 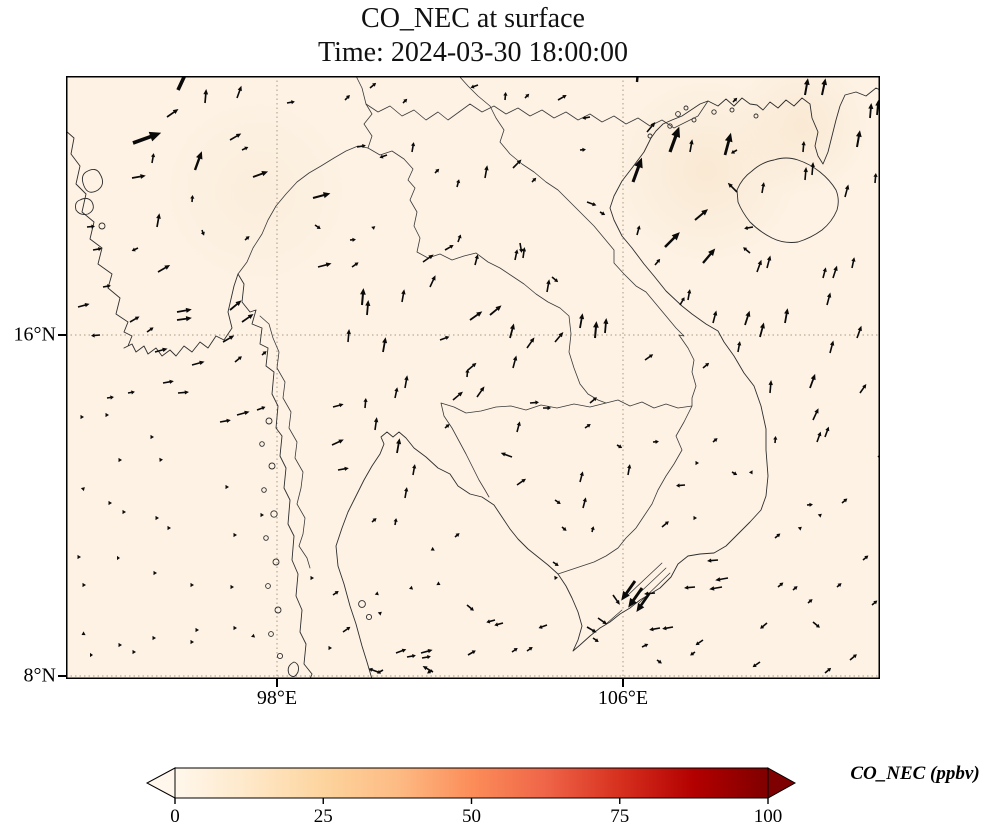 What do you see at coordinates (323, 816) in the screenshot?
I see `colorbar-tick-label: 25` at bounding box center [323, 816].